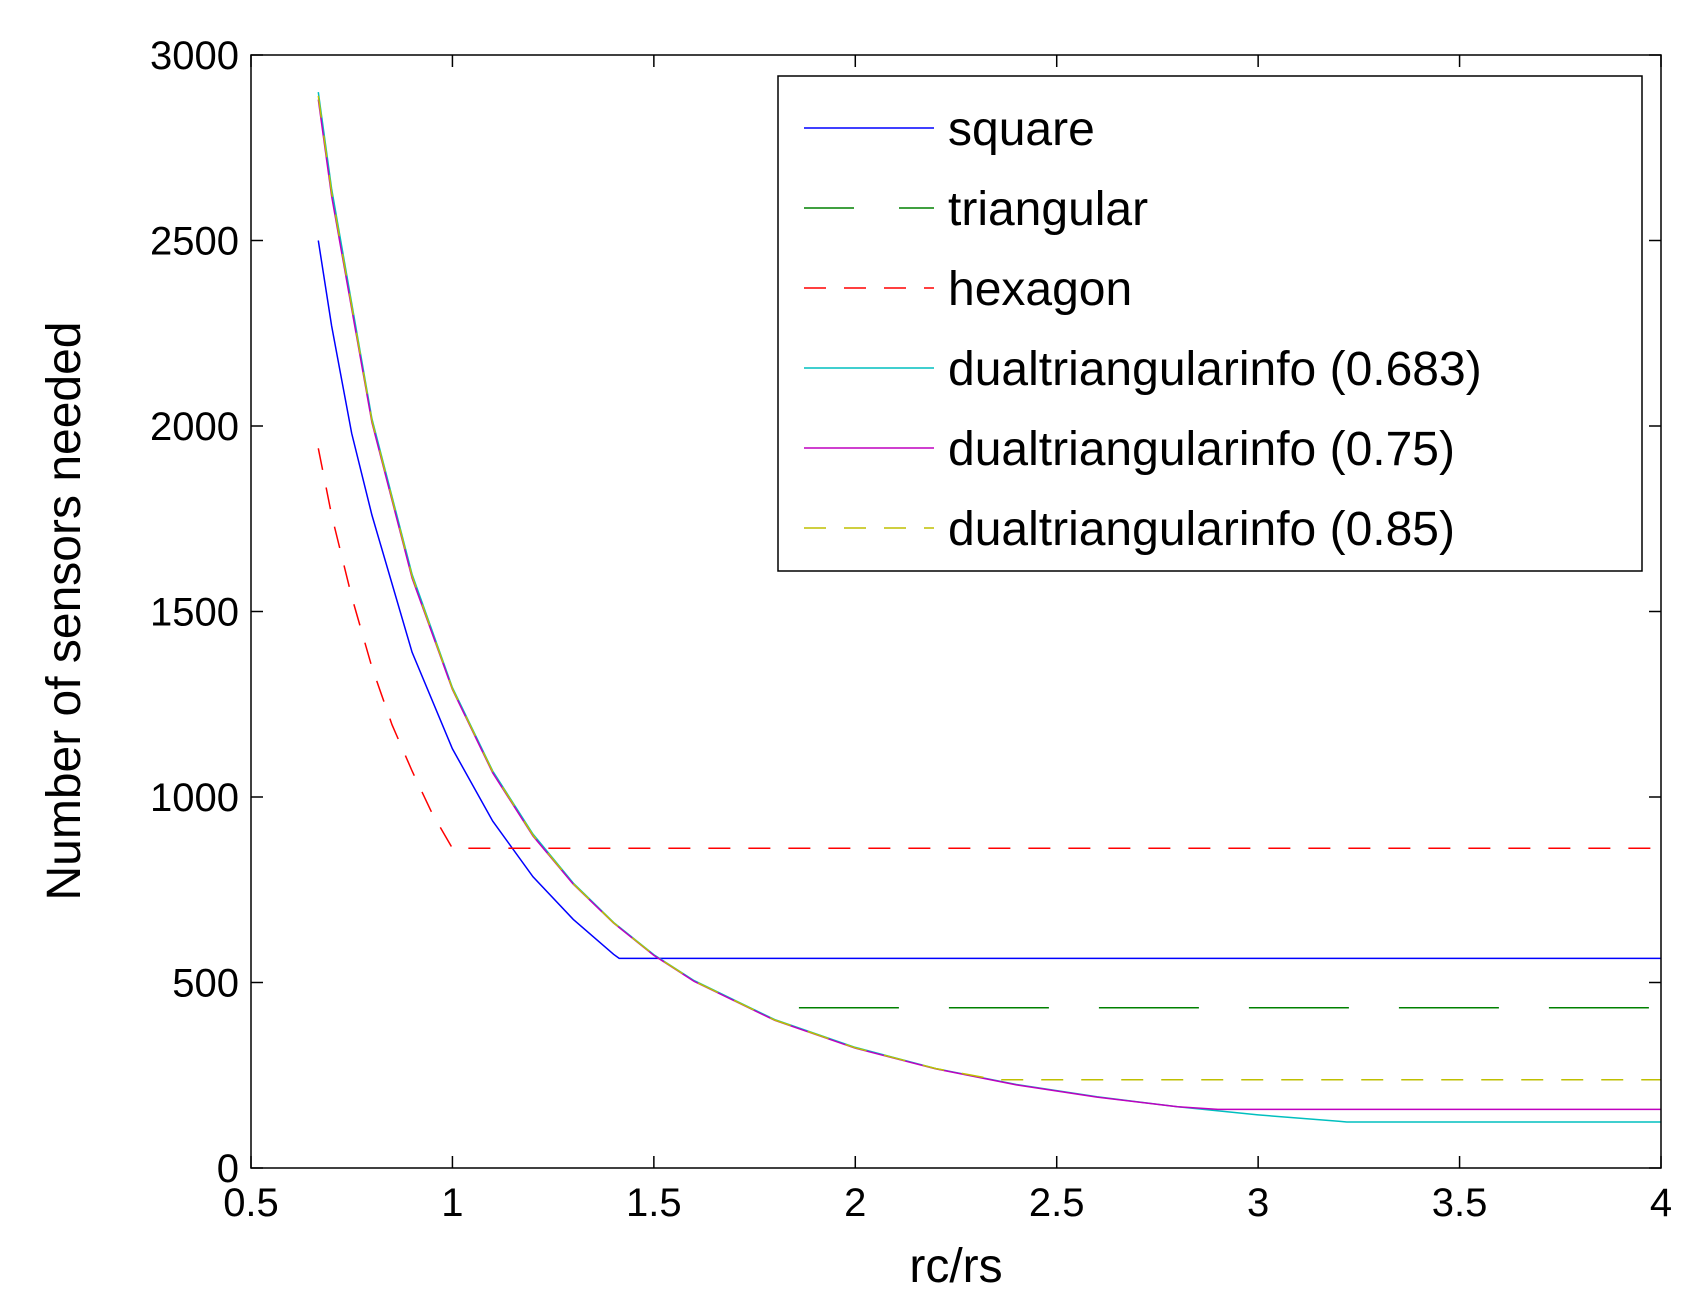 The height and width of the screenshot is (1315, 1702). I want to click on legend-label-3: dualtriangularinfo (0.683), so click(1215, 369).